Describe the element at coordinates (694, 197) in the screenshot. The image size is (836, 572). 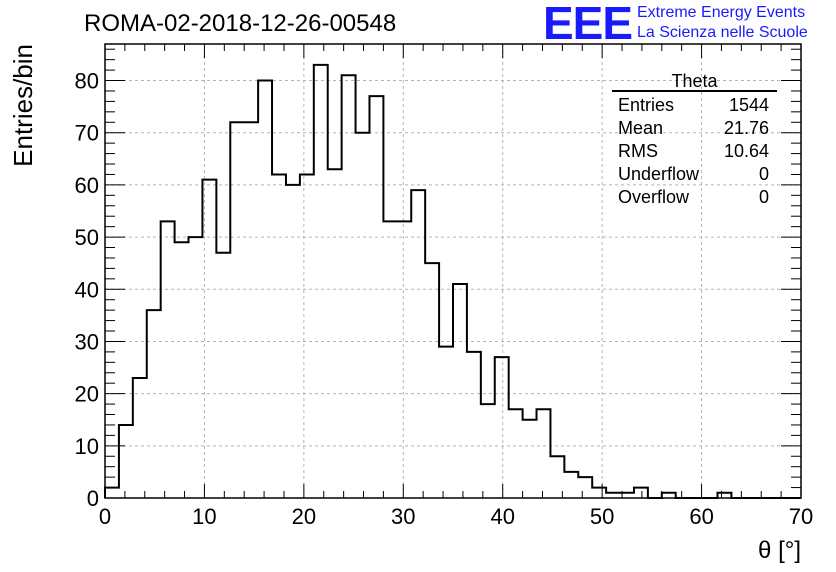
I see `stats-row-overflow: Overflow 0` at that location.